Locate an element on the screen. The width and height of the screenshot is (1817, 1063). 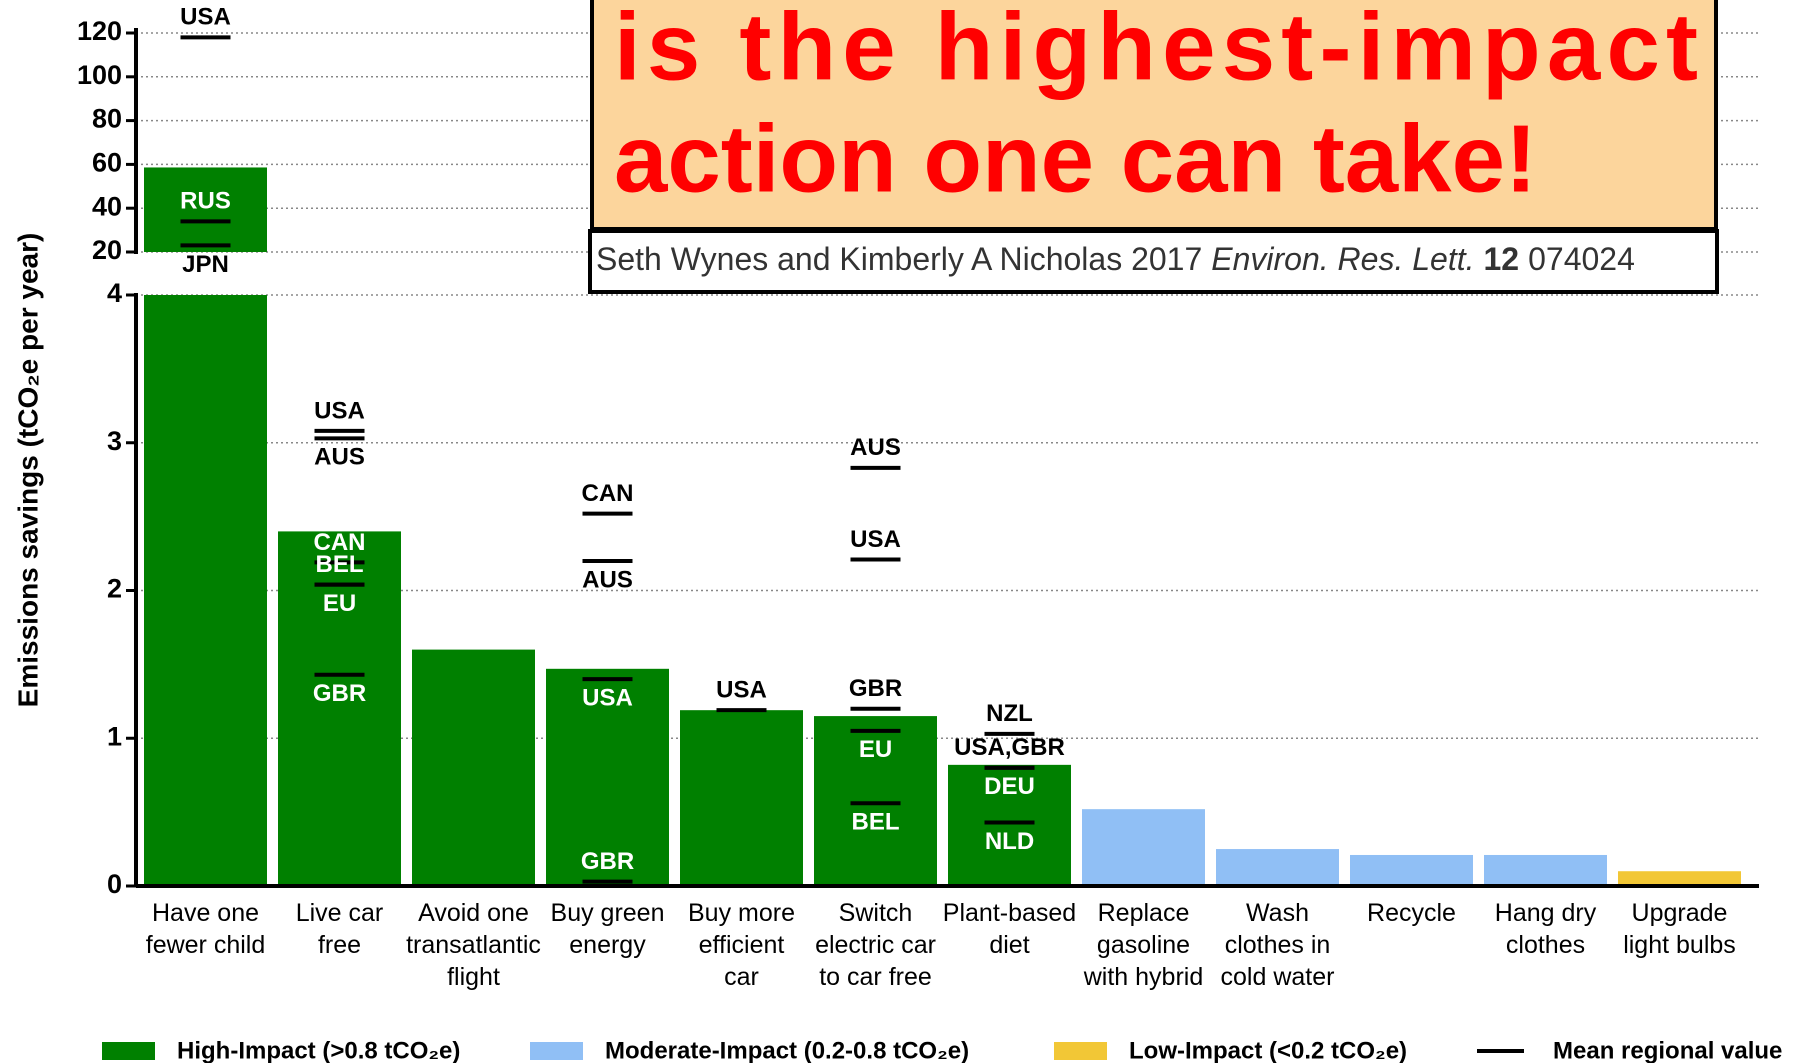
y-tick-label: 120 is located at coordinates (99, 31).